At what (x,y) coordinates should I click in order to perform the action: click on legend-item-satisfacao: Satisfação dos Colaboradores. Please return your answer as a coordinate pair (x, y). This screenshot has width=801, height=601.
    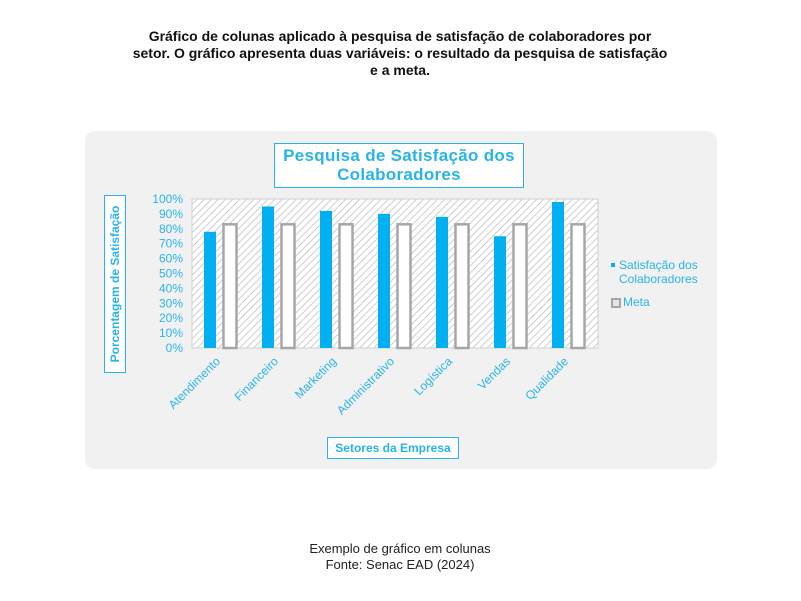
    Looking at the image, I should click on (661, 272).